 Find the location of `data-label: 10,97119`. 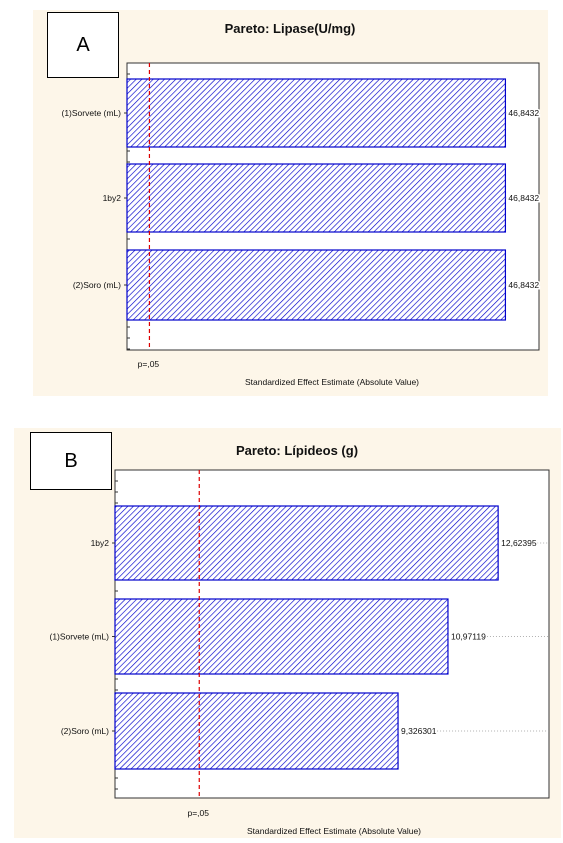

data-label: 10,97119 is located at coordinates (468, 637).